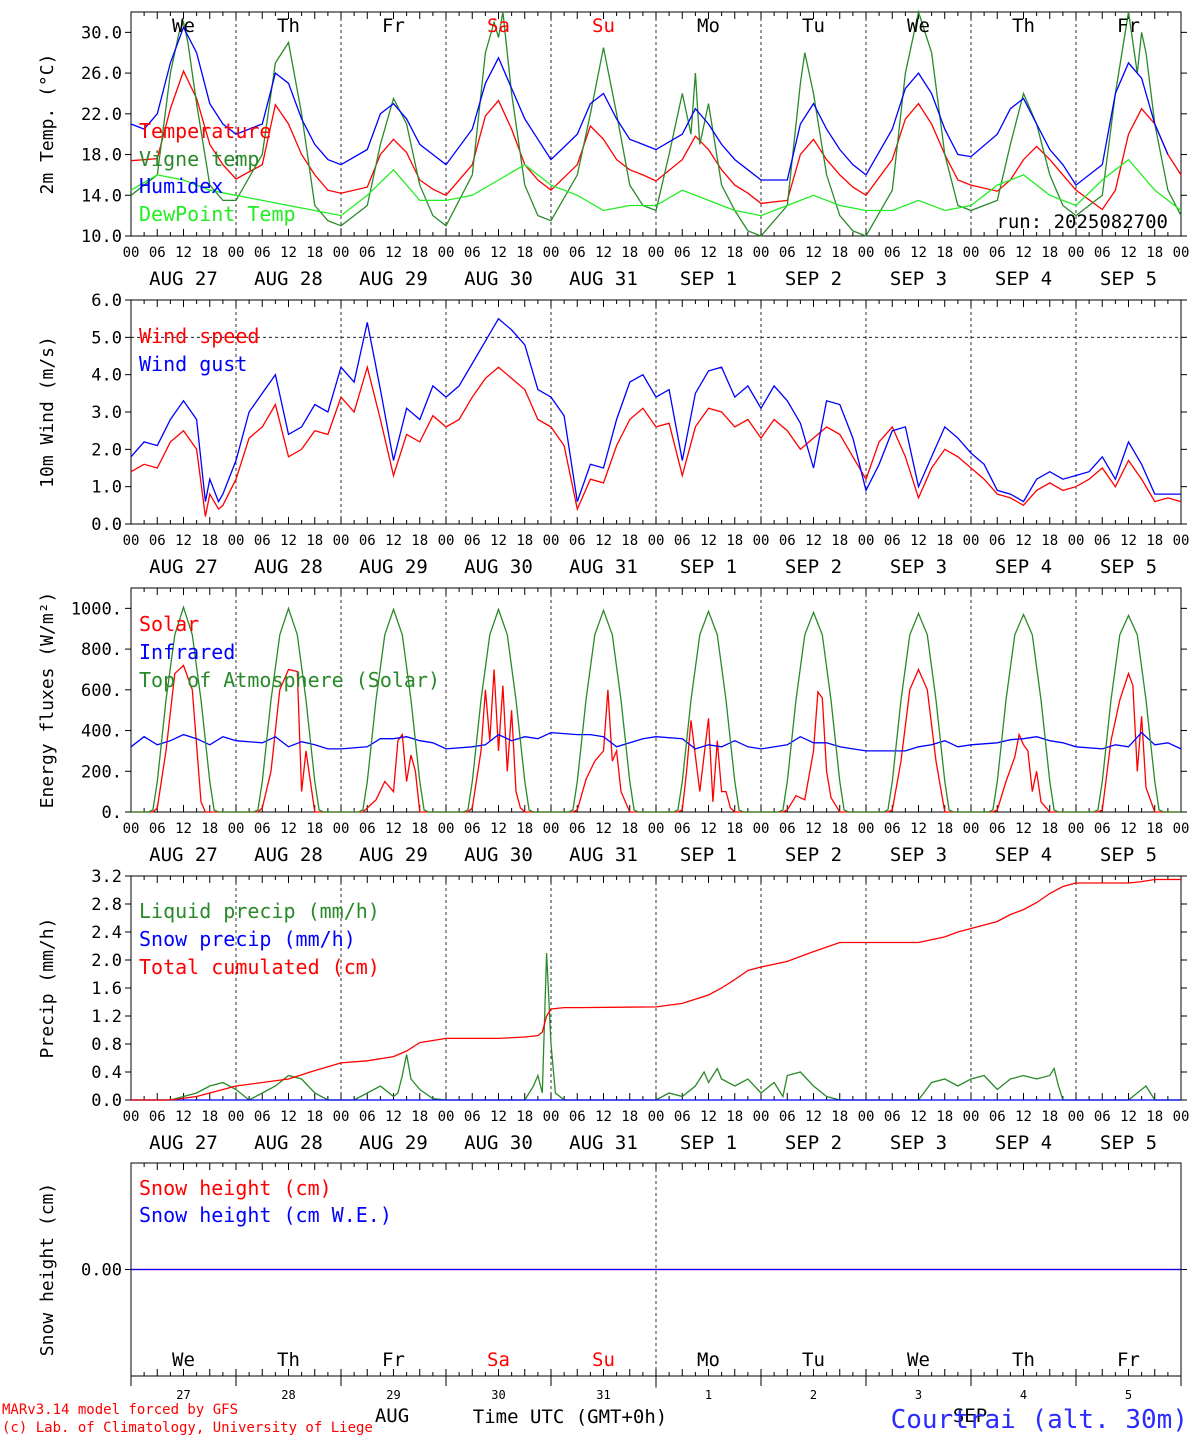  Describe the element at coordinates (235, 1188) in the screenshot. I see `snow-legend-0: Snow height (cm)` at that location.